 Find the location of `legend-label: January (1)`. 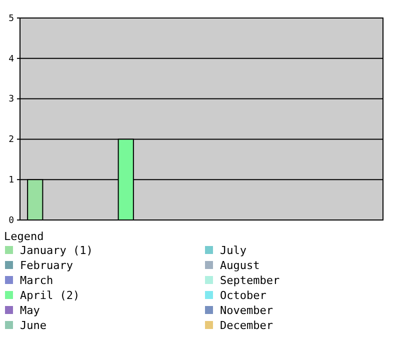

legend-label: January (1) is located at coordinates (56, 250).